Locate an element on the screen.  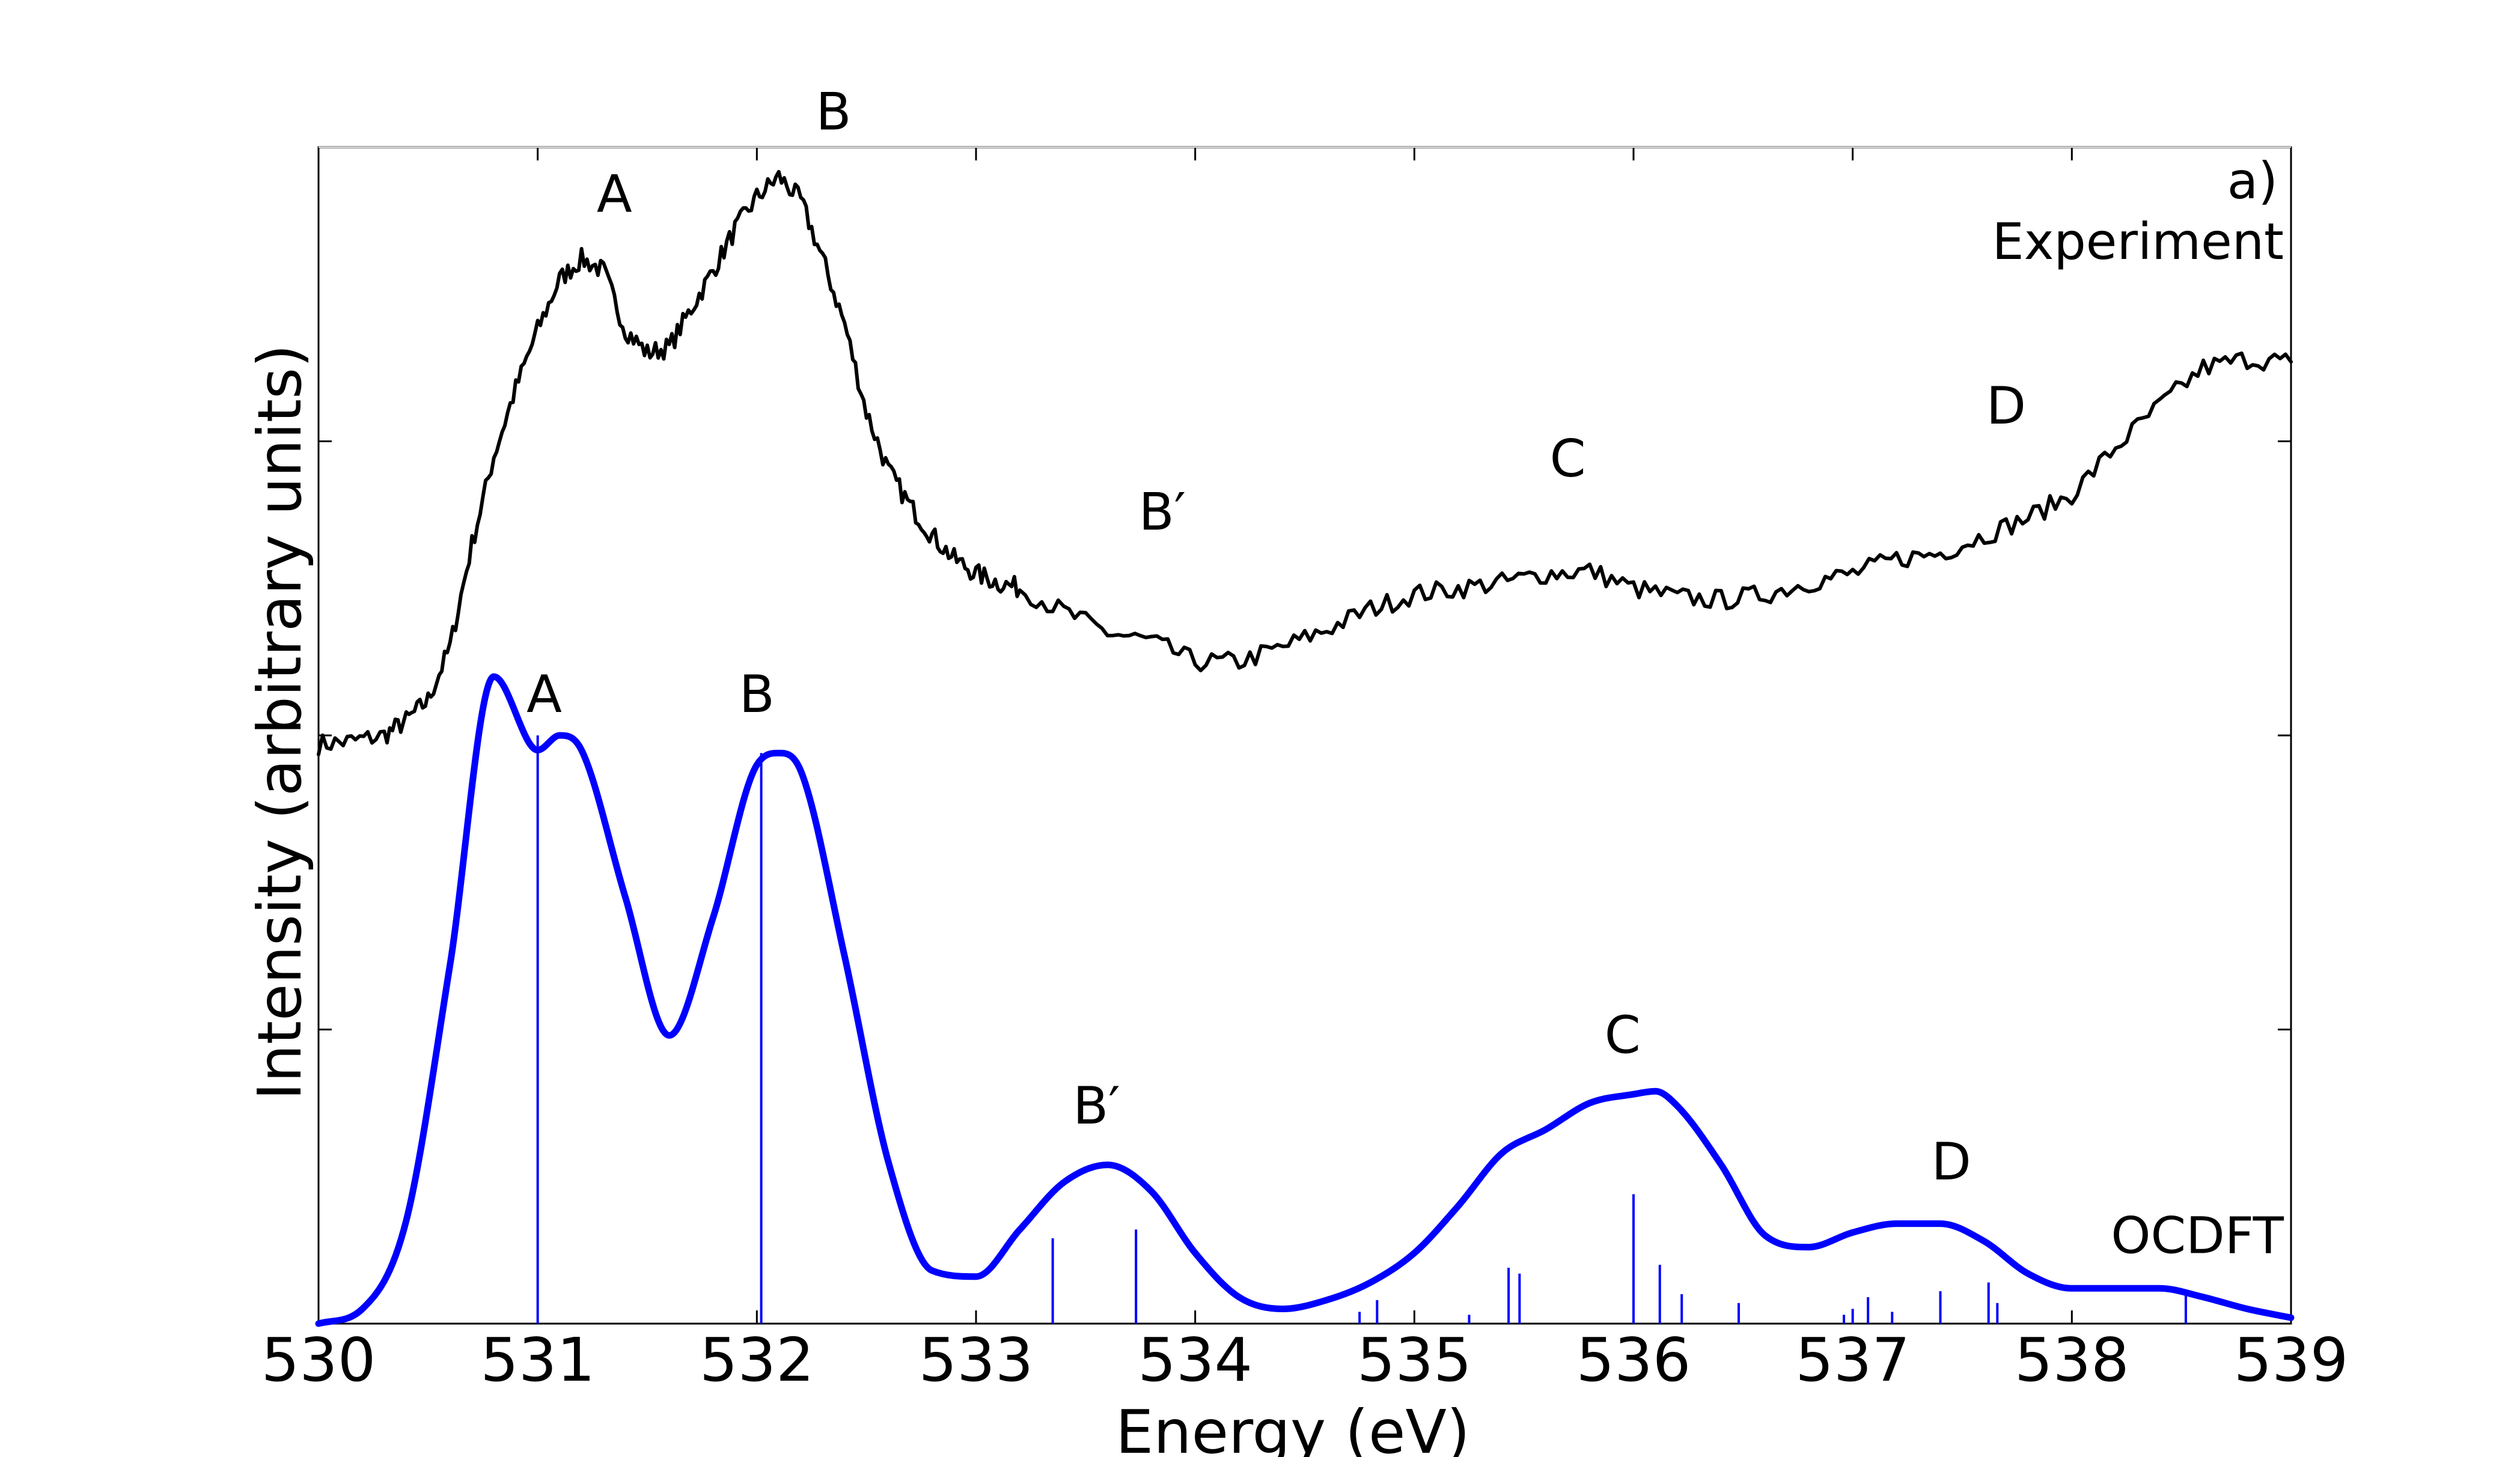
x-tick-label-534: 534 is located at coordinates (1195, 1360).